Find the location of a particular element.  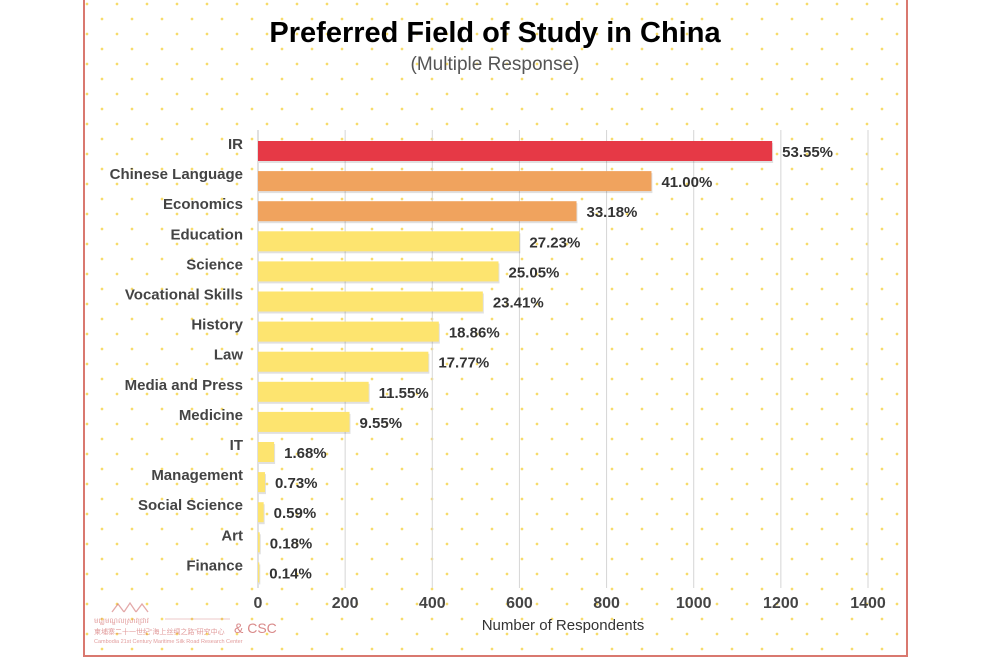

value-label: 0.73% is located at coordinates (296, 483).